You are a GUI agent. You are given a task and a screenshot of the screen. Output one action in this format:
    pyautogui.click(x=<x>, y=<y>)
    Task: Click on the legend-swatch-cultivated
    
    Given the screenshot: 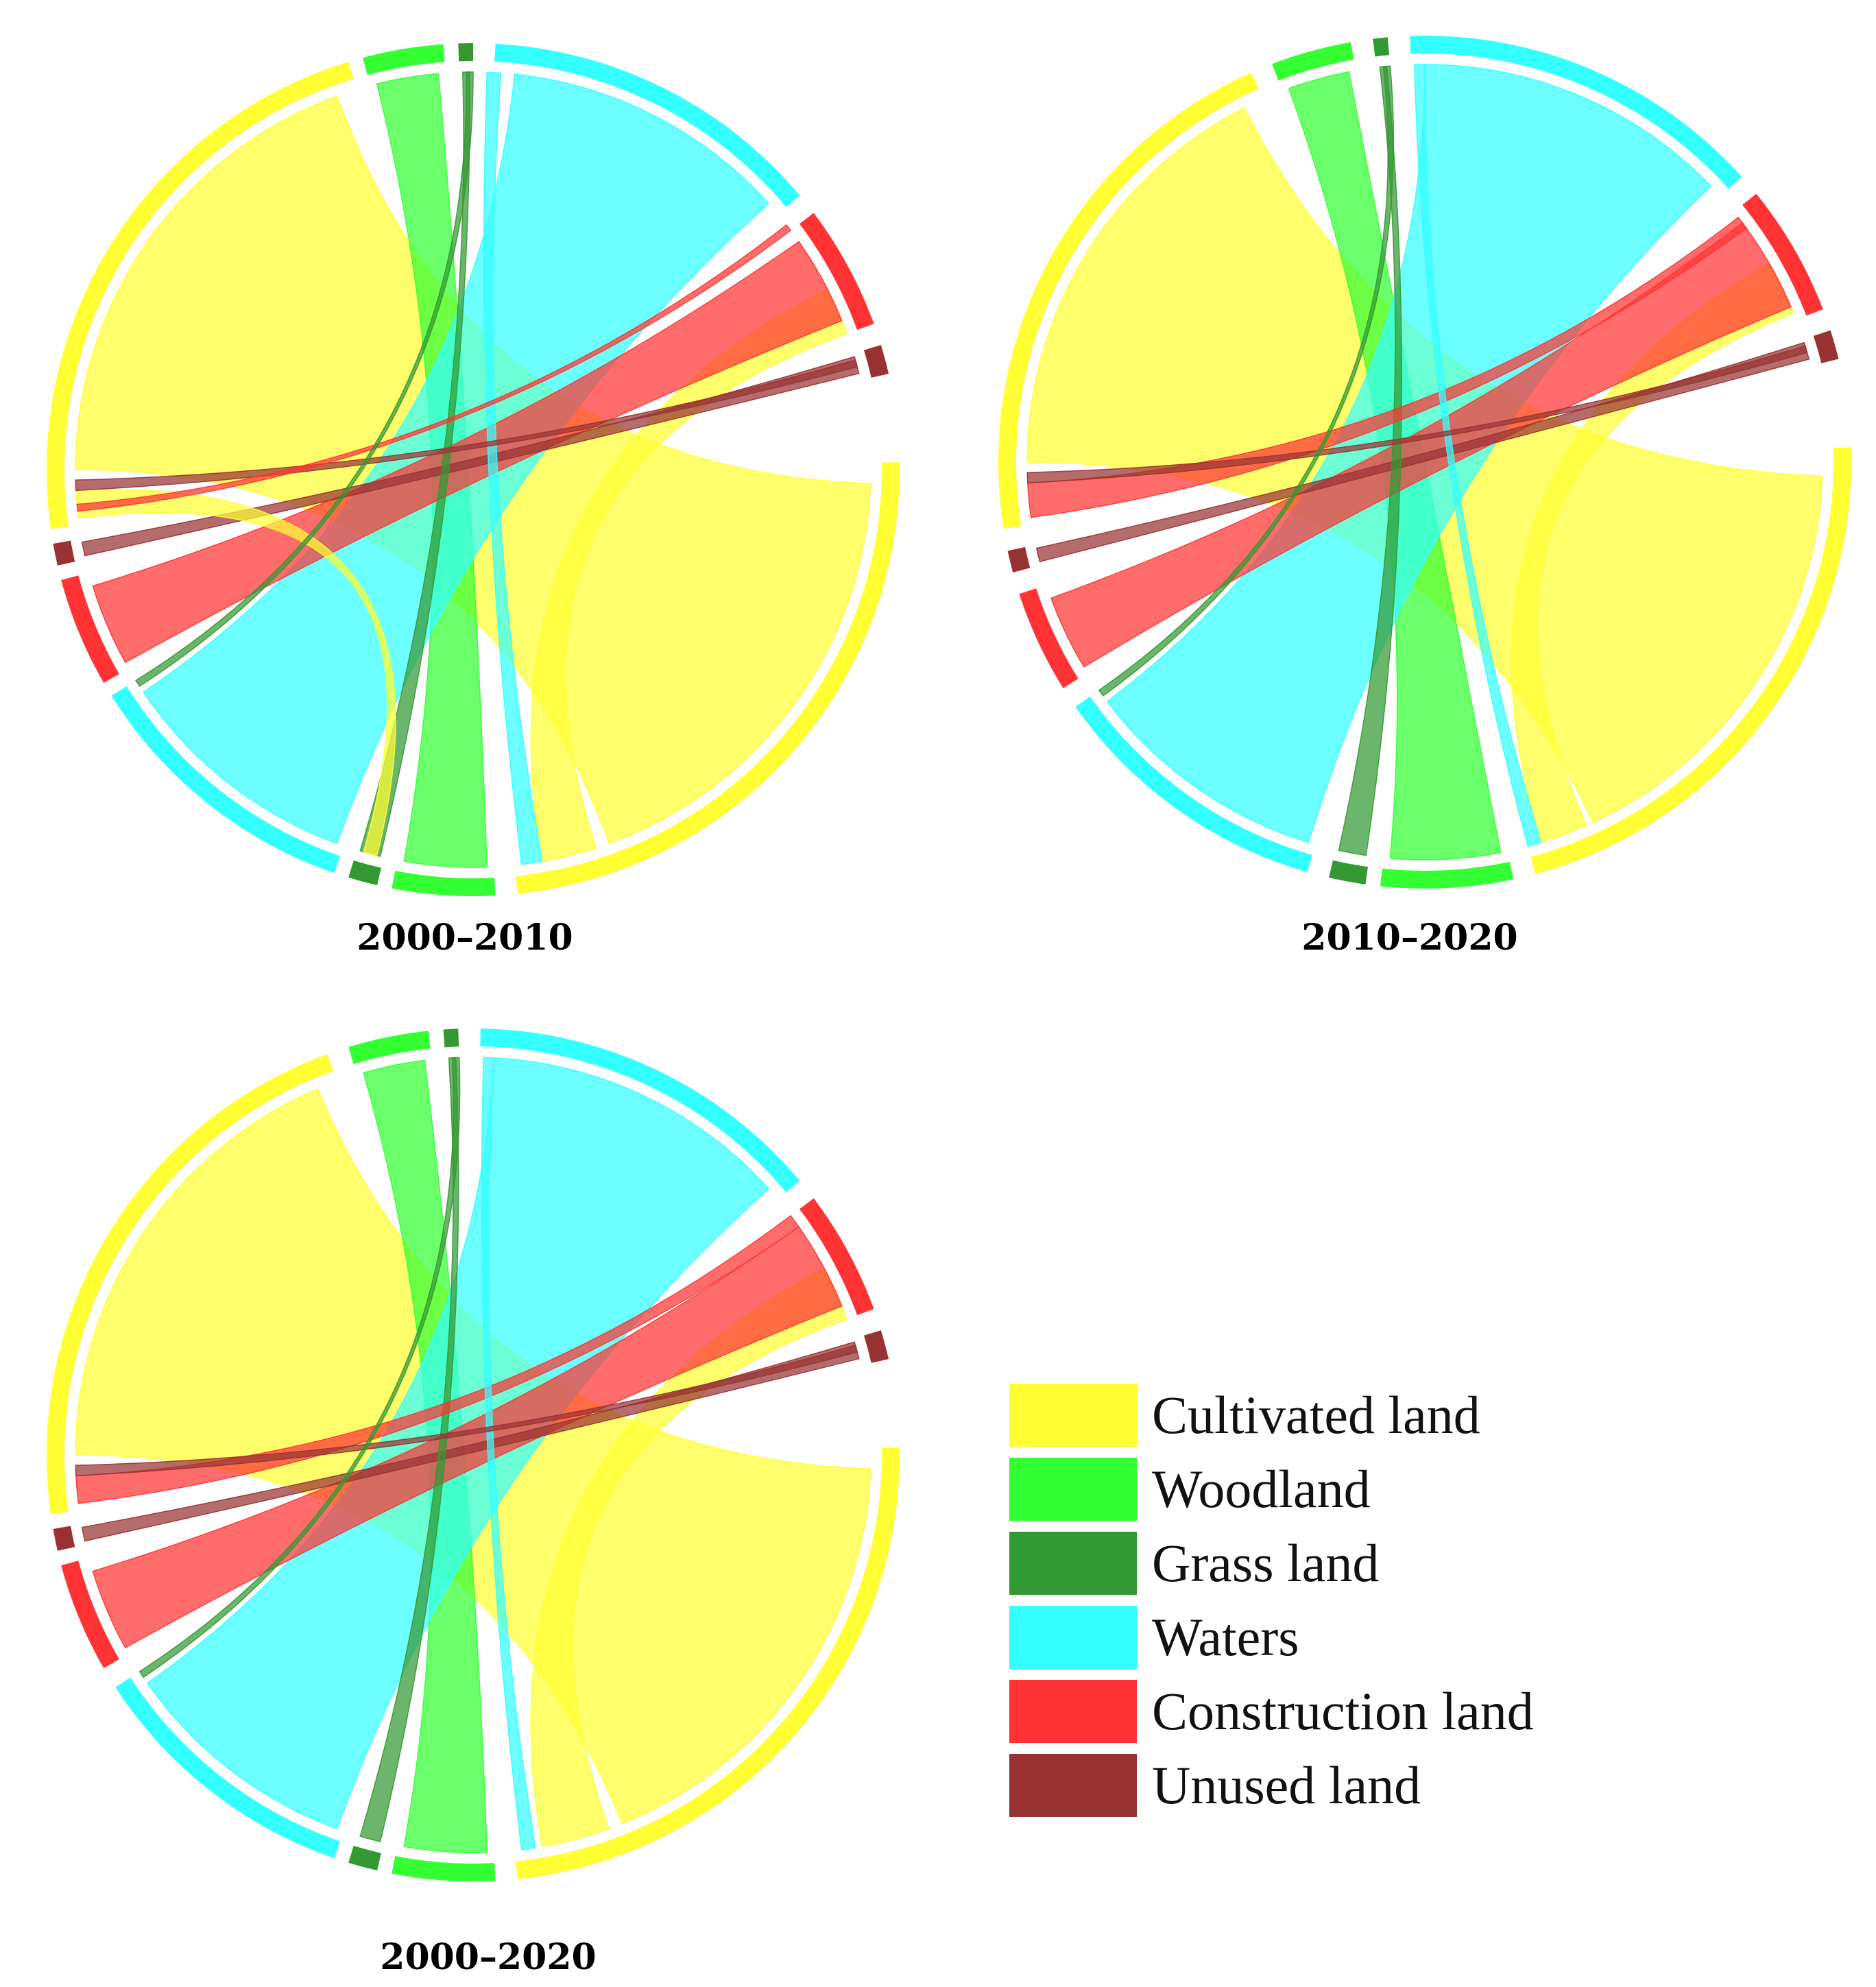 What is the action you would take?
    pyautogui.click(x=1073, y=1415)
    